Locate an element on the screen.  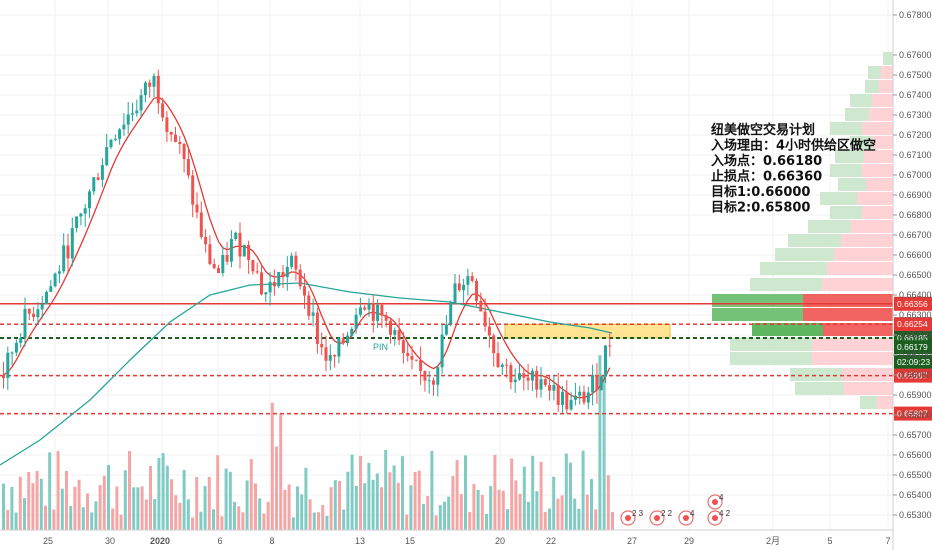
y-tick-label: 0.66000 is located at coordinates (915, 375).